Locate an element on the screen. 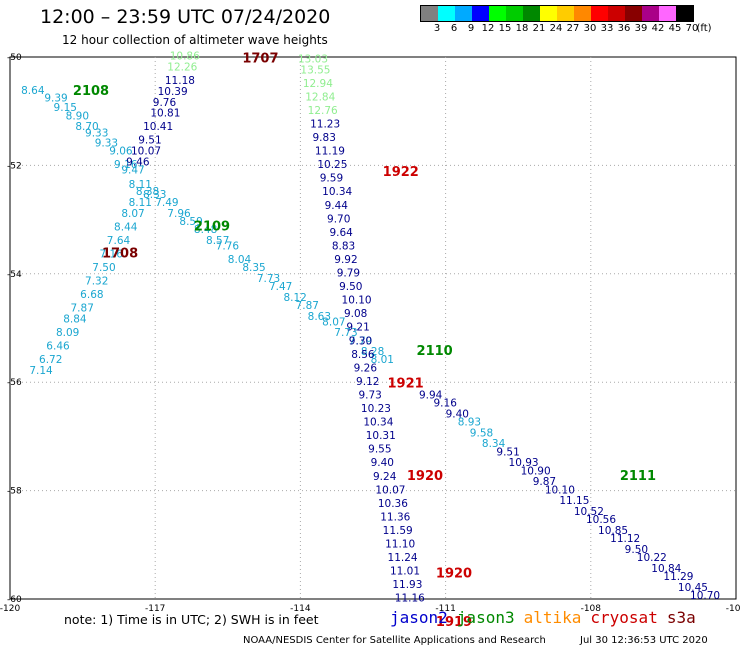 Image resolution: width=740 pixels, height=650 pixels. wave-height-value: 8.59 is located at coordinates (190, 222).